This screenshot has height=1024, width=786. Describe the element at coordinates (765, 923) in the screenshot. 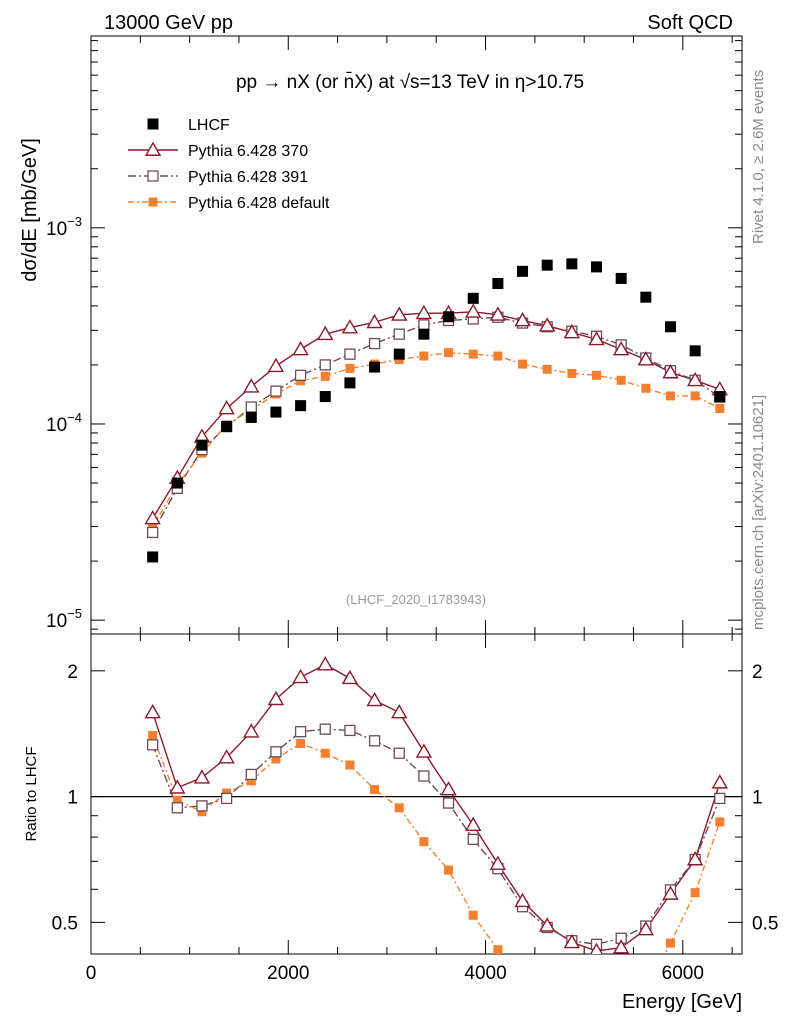

I see `ratio-y-tick-label-right: 0.5` at that location.